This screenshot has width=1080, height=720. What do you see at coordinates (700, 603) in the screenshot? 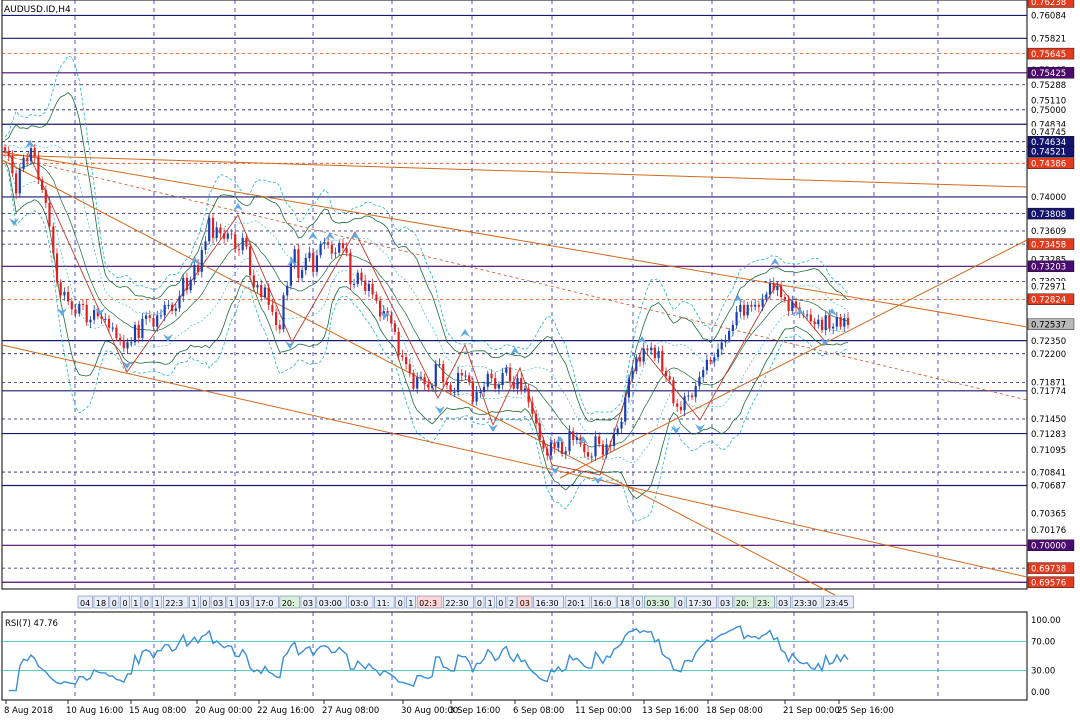
I see `strip-label-35: 17:30` at bounding box center [700, 603].